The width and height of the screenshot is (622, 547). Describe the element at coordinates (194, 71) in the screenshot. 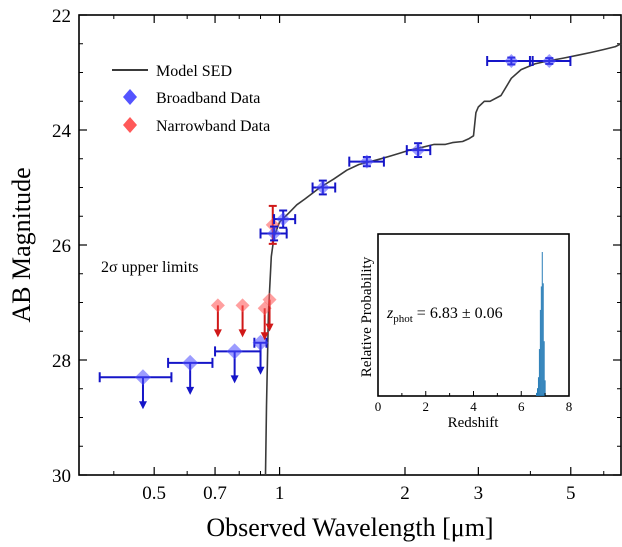

I see `legend-model-label: Model SED` at that location.